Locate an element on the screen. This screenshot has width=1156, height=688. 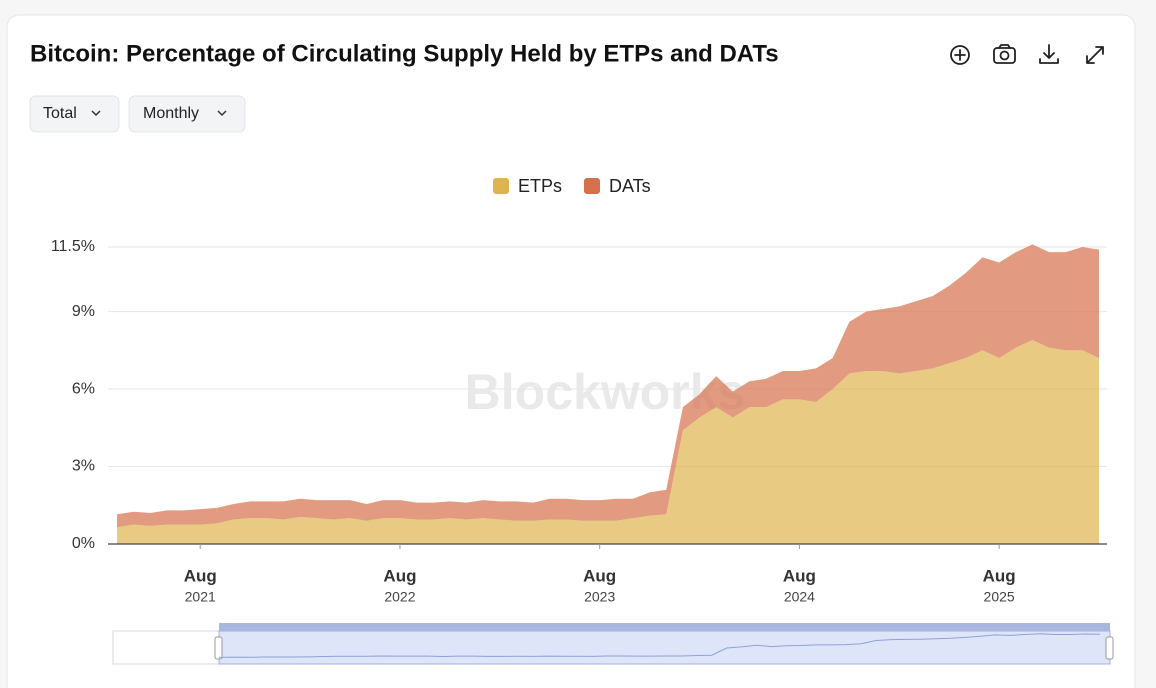
legend-item: ETPs is located at coordinates (527, 186).